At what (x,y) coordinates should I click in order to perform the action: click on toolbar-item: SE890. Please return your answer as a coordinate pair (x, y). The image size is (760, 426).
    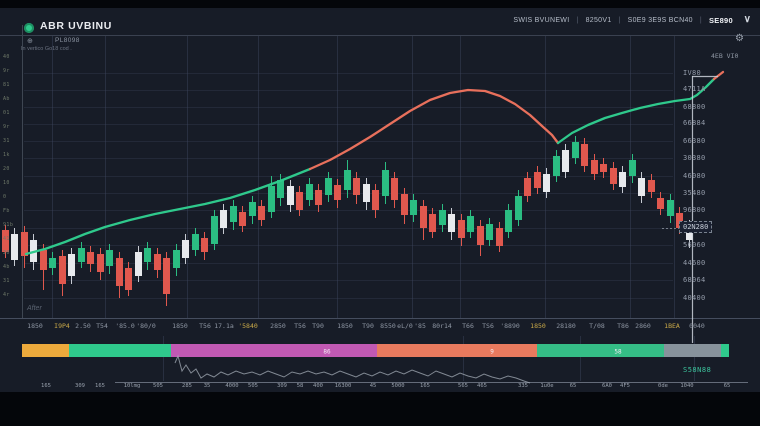
    Looking at the image, I should click on (720, 20).